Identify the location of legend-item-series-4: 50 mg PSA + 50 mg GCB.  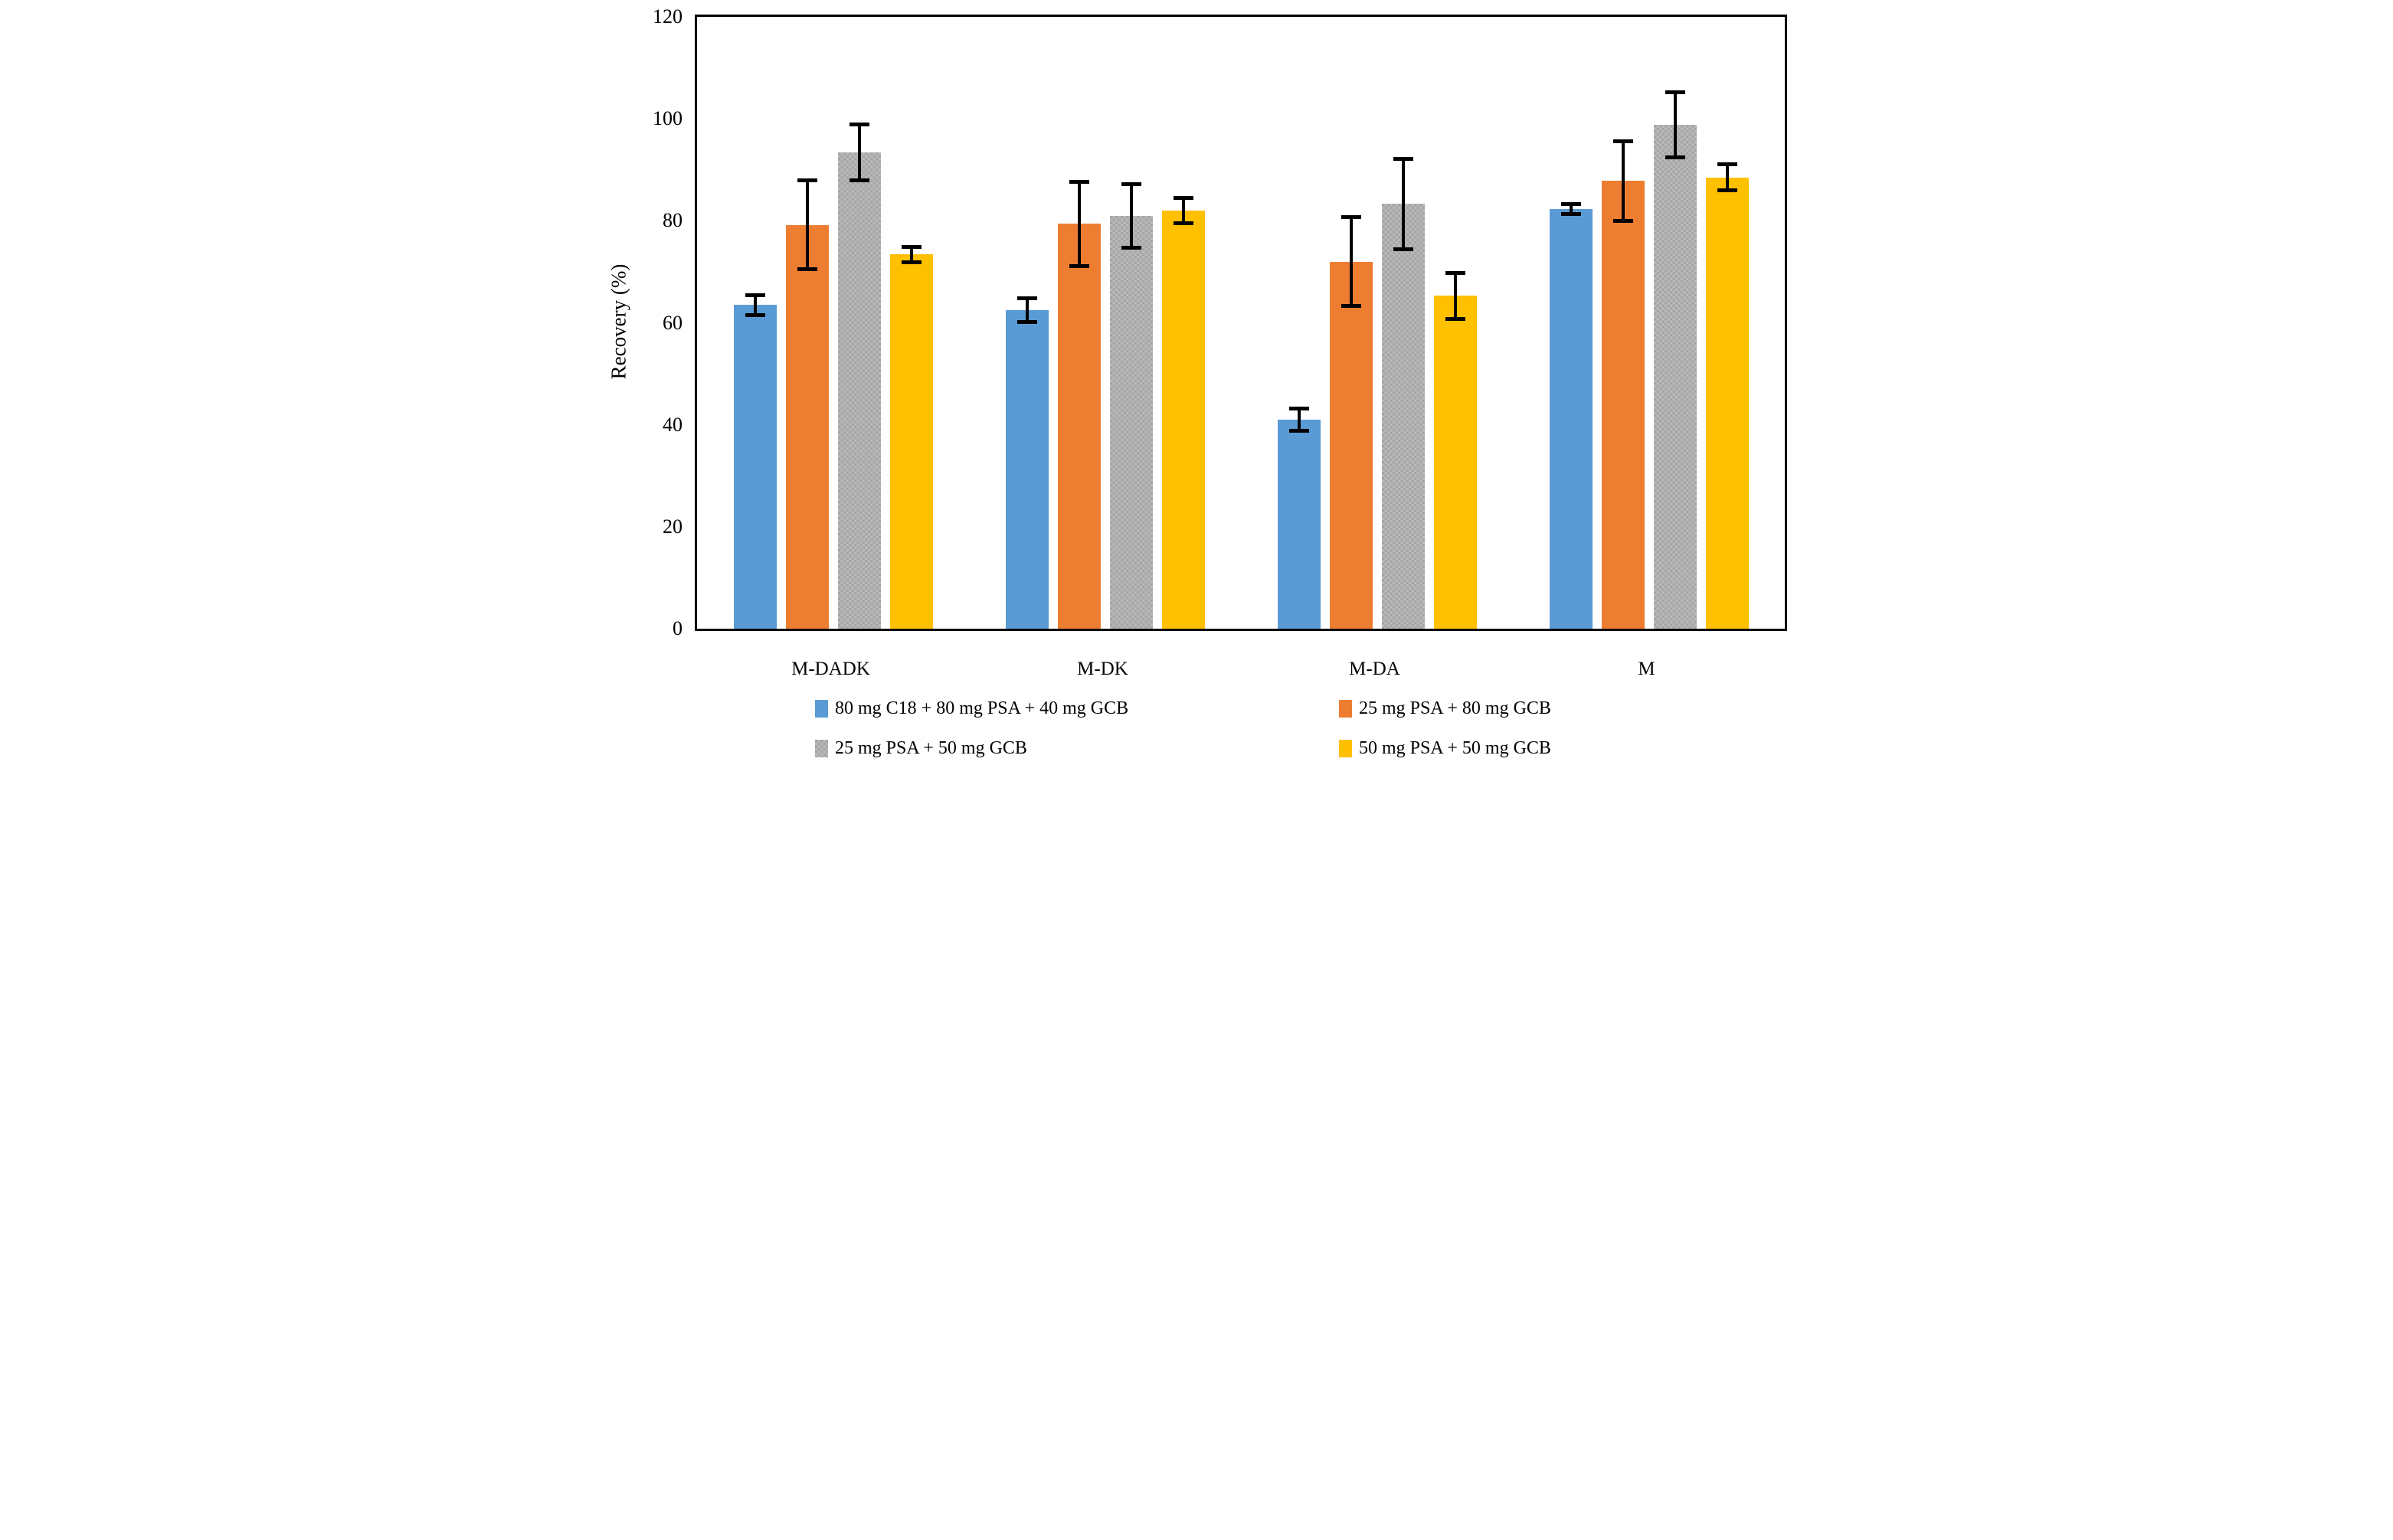
(1445, 748).